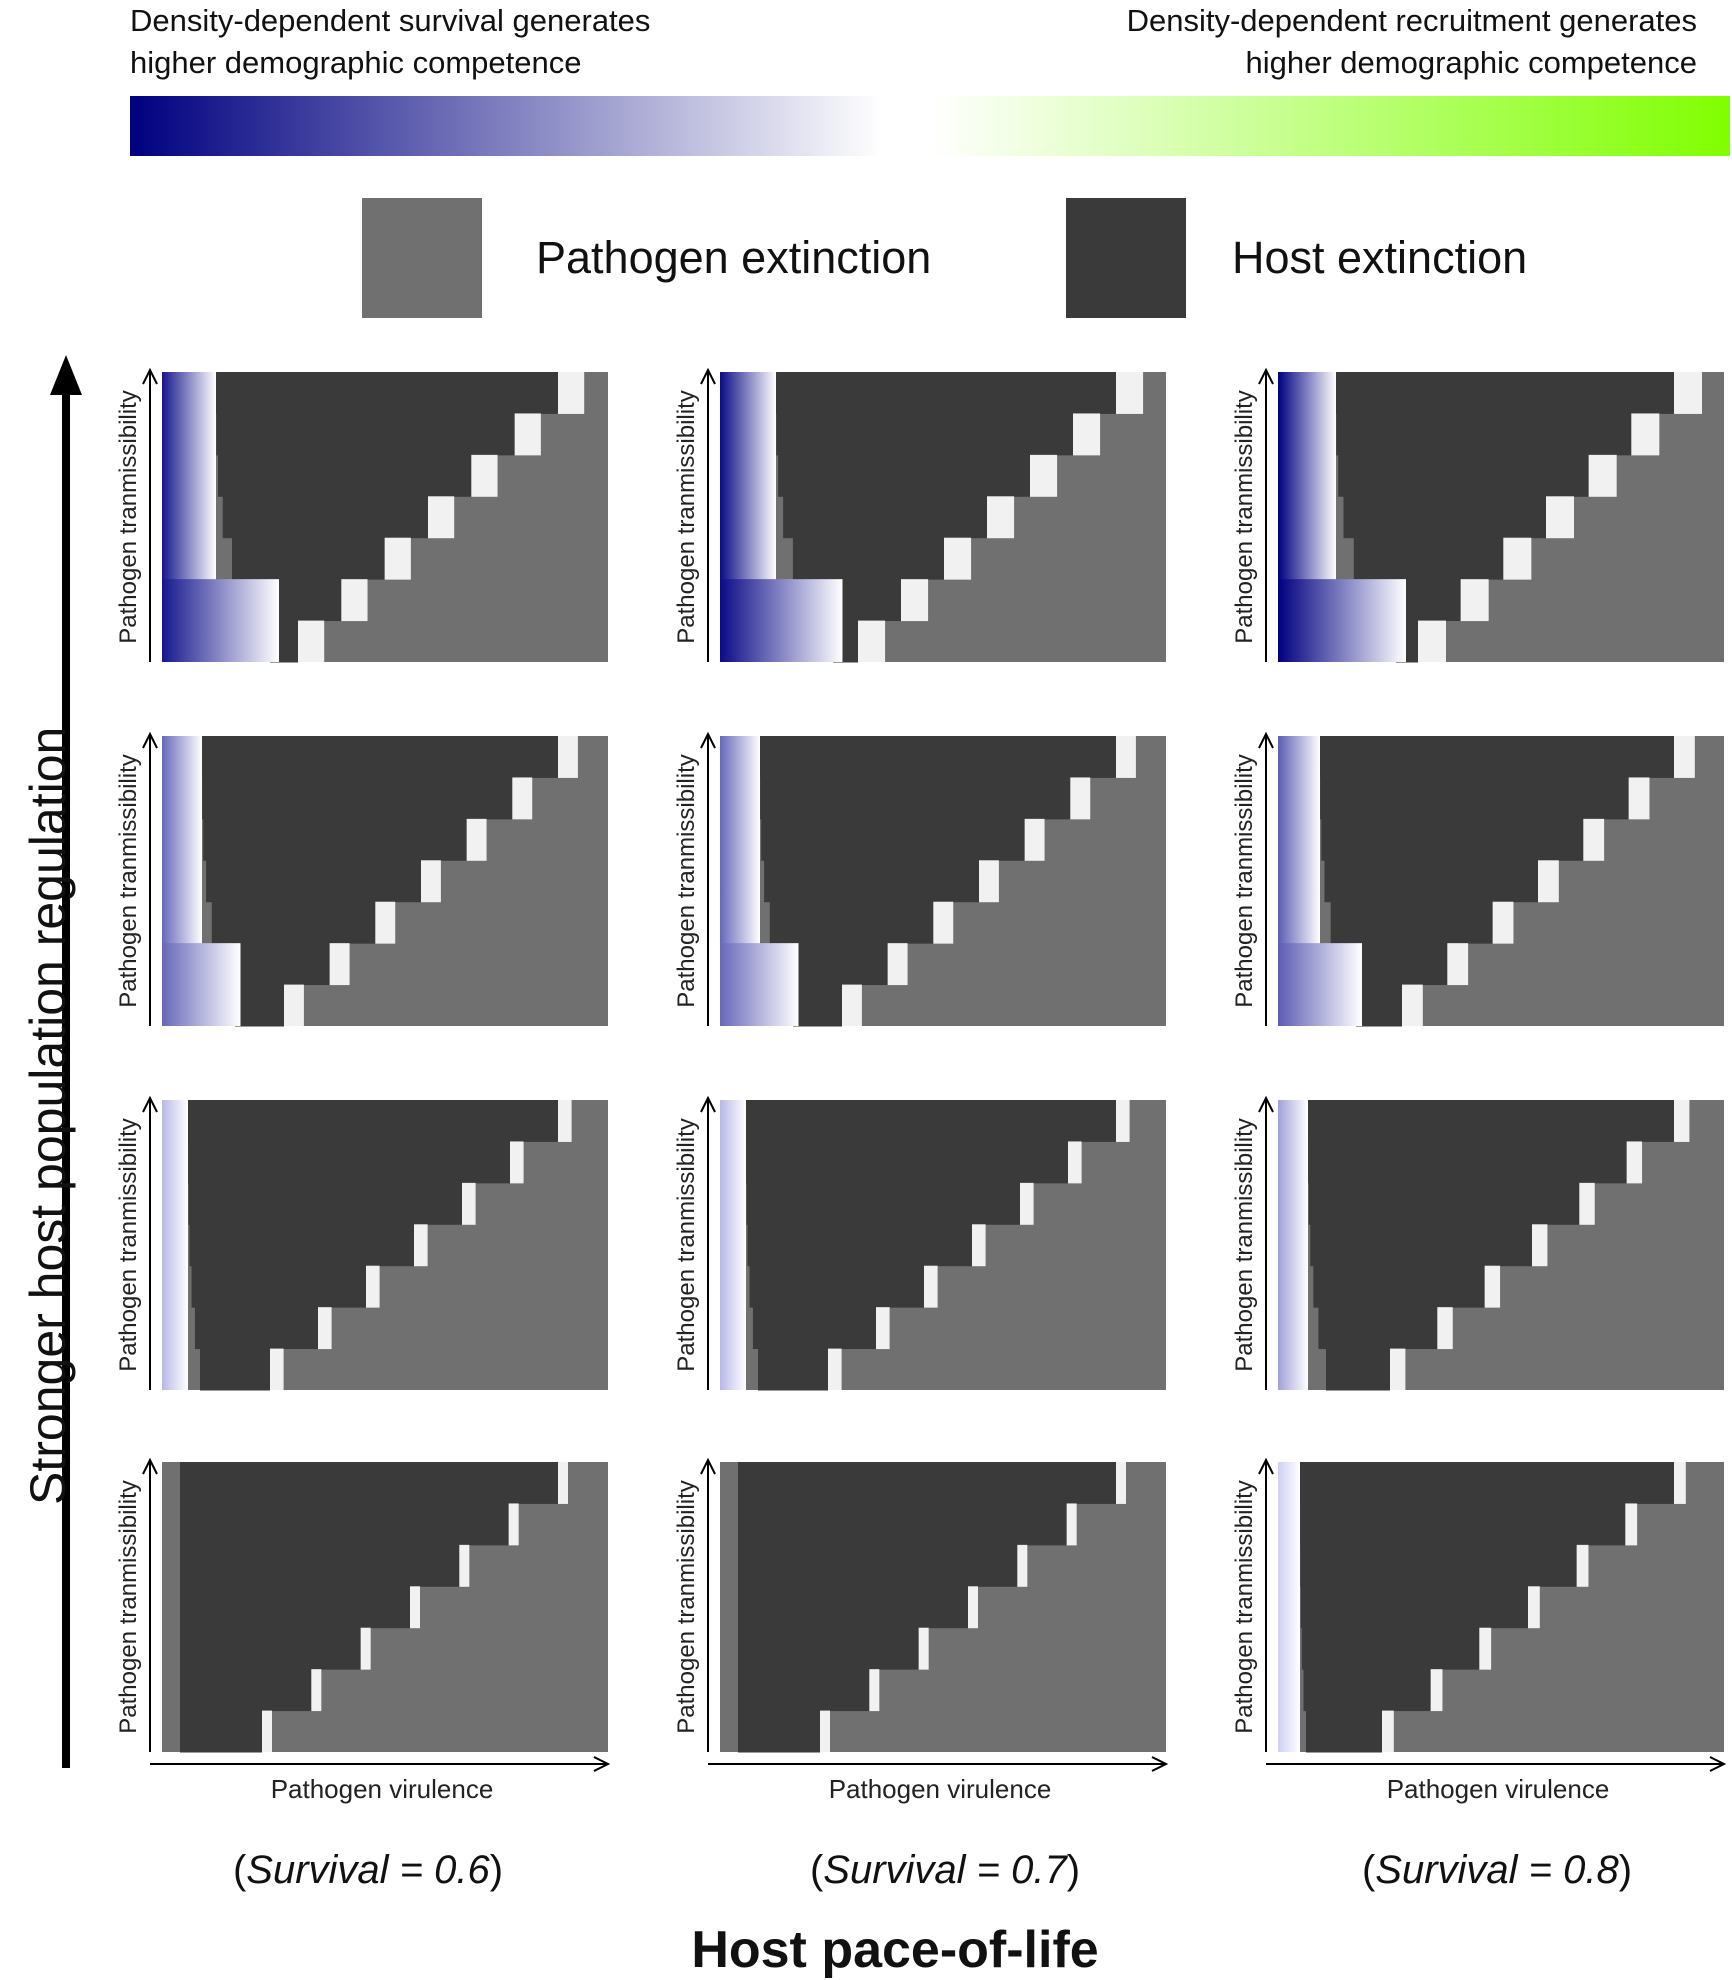  What do you see at coordinates (1477, 879) in the screenshot?
I see `panel-r1-c2: Pathogen tranmissibility` at bounding box center [1477, 879].